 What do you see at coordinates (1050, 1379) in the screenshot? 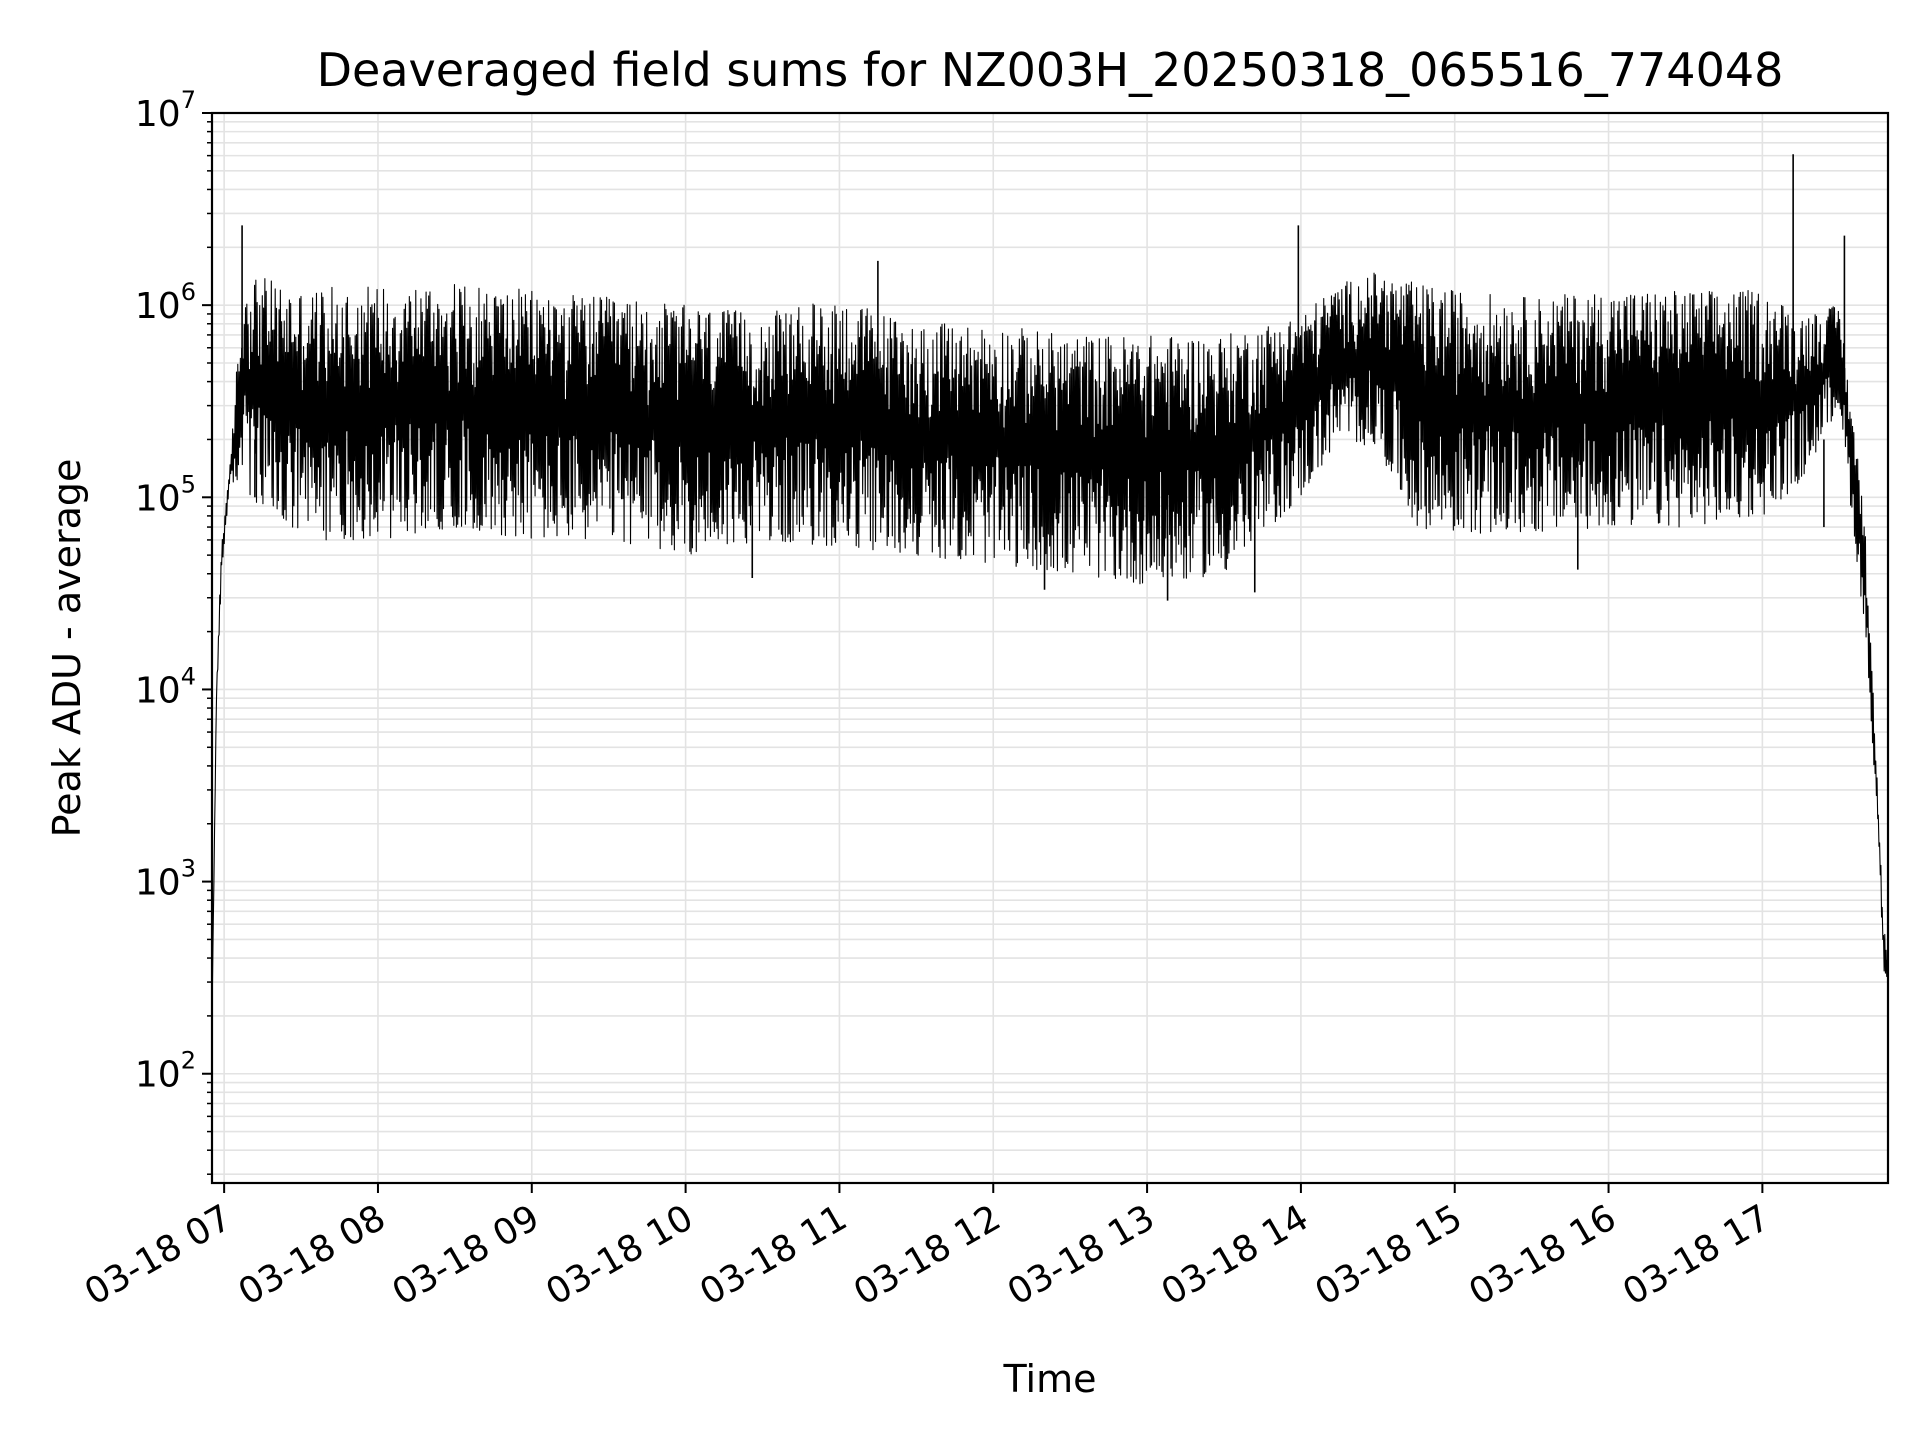
I see `x-axis-label: Time` at bounding box center [1050, 1379].